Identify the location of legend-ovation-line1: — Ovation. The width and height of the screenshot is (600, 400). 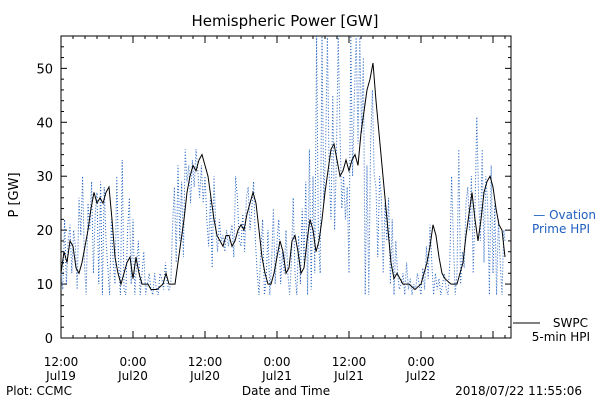
(564, 215).